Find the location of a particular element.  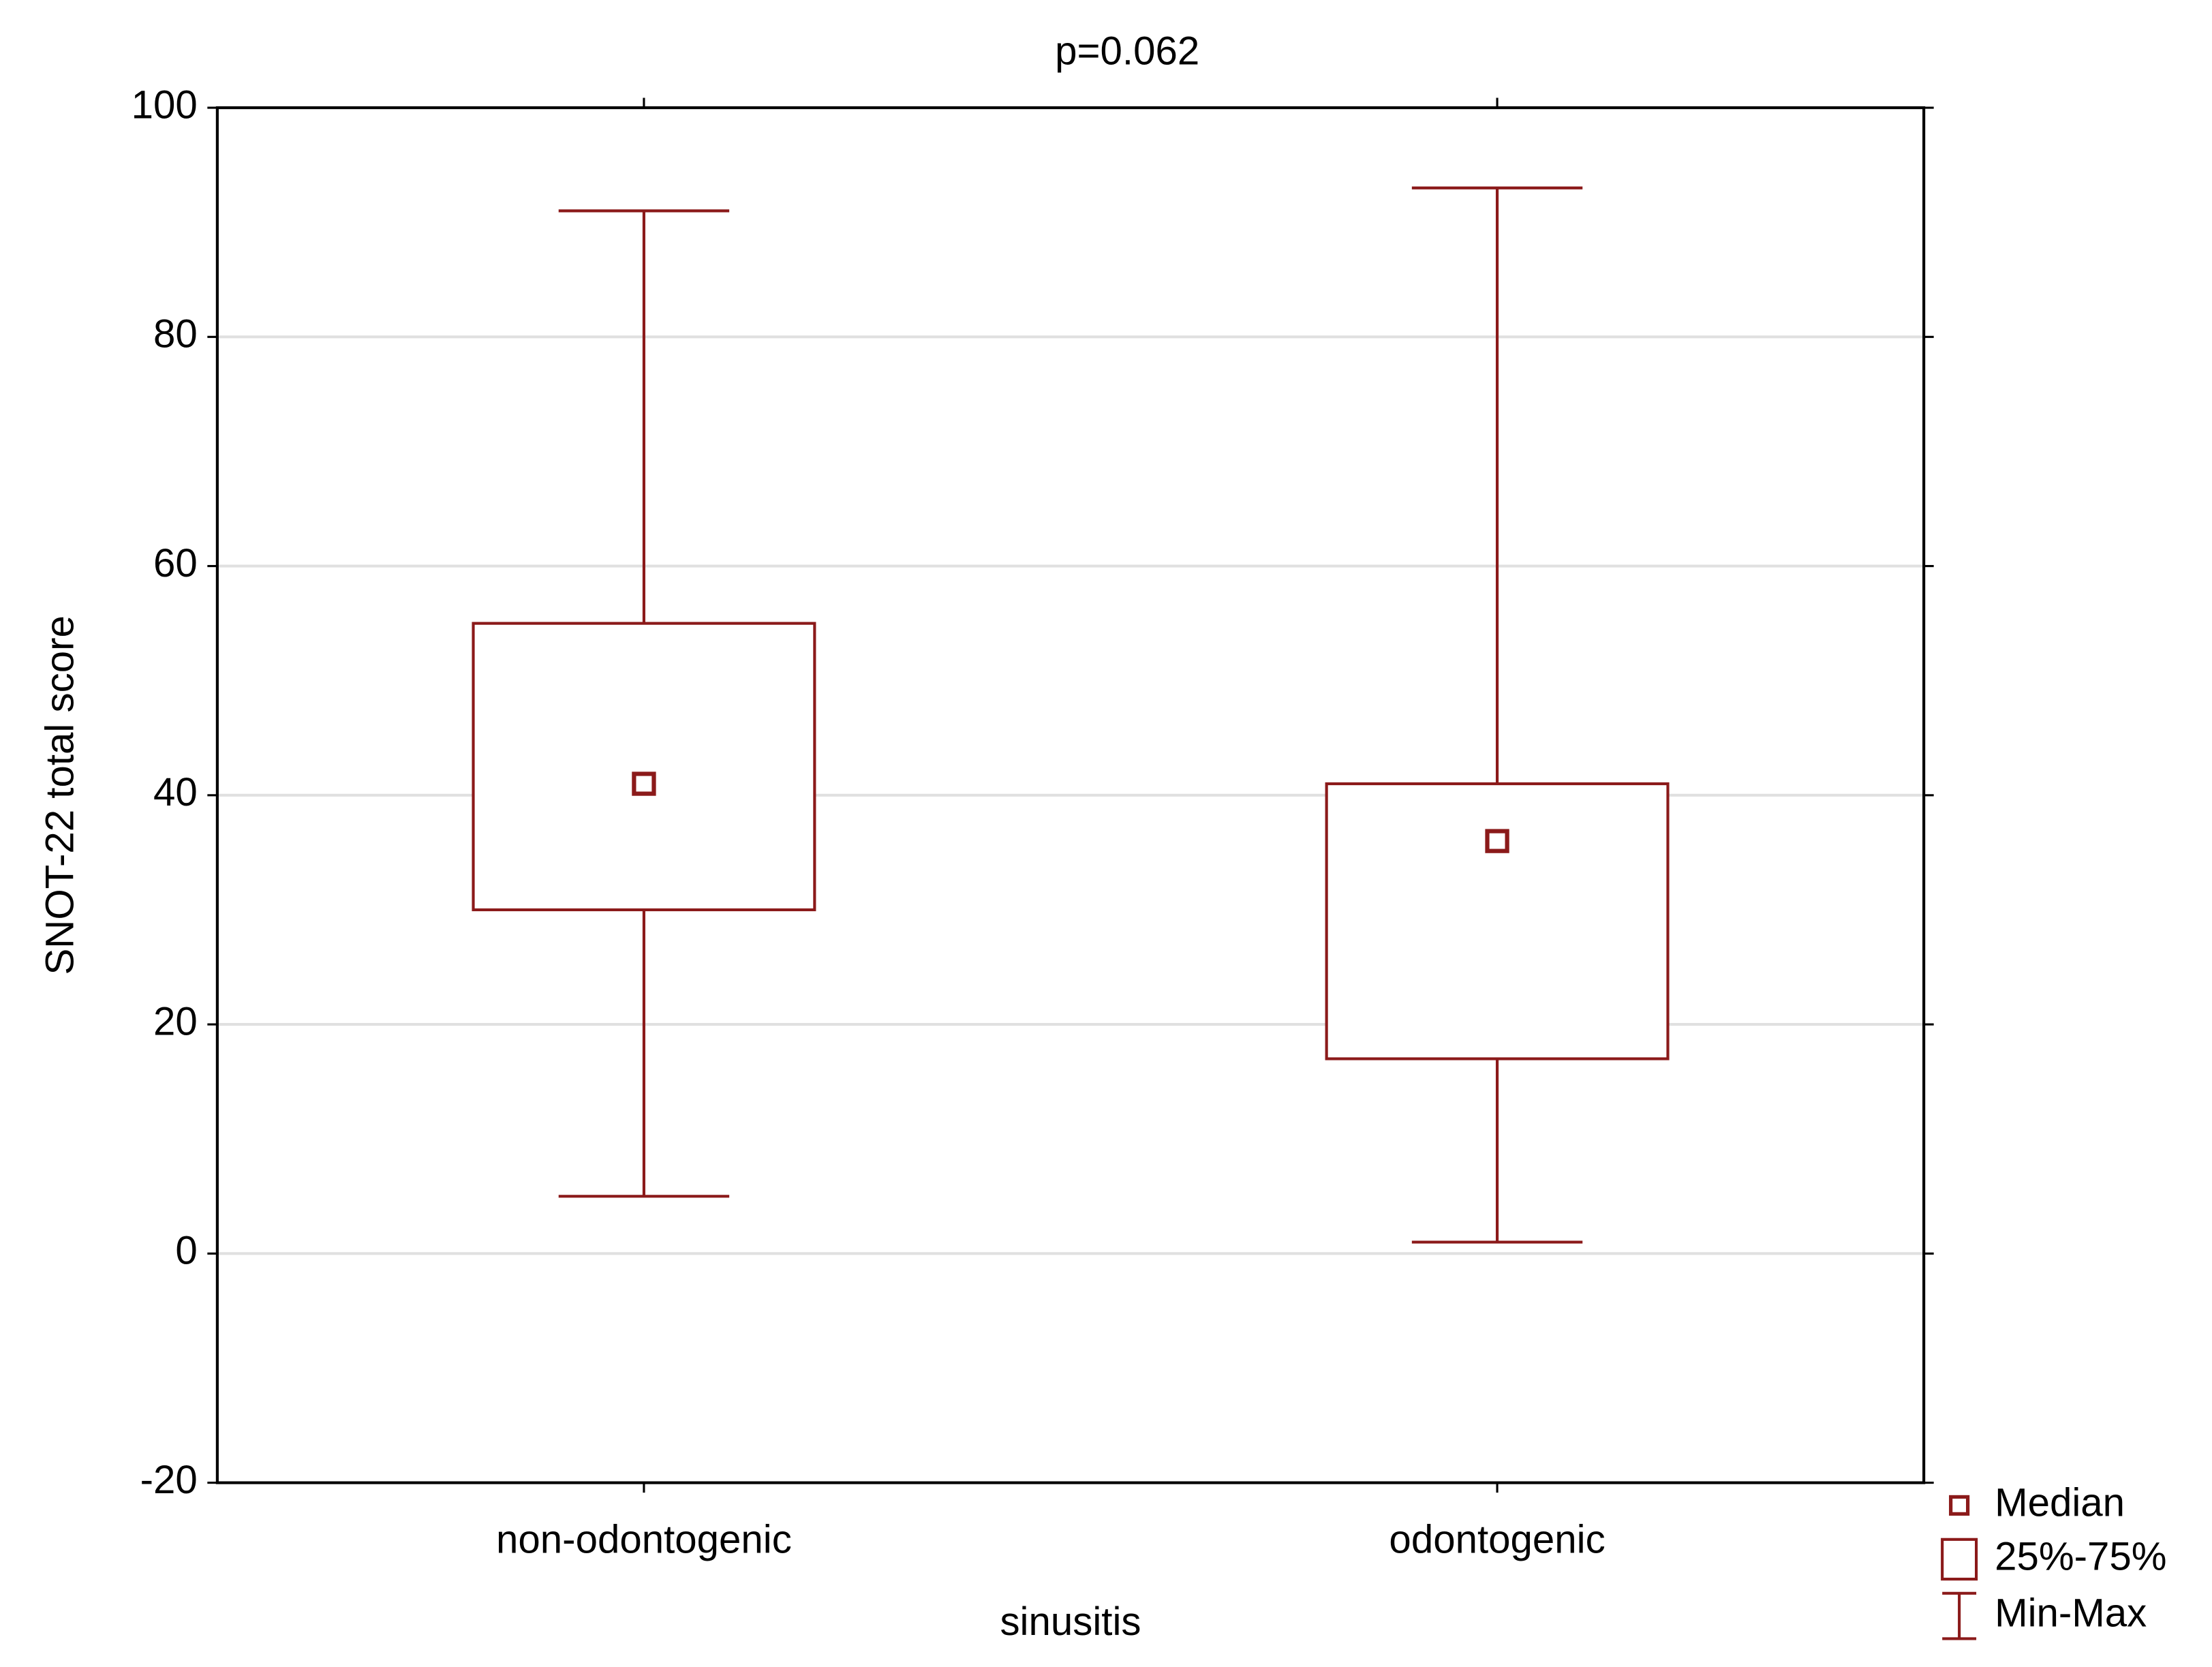

y-tick-label: 40 is located at coordinates (175, 792).